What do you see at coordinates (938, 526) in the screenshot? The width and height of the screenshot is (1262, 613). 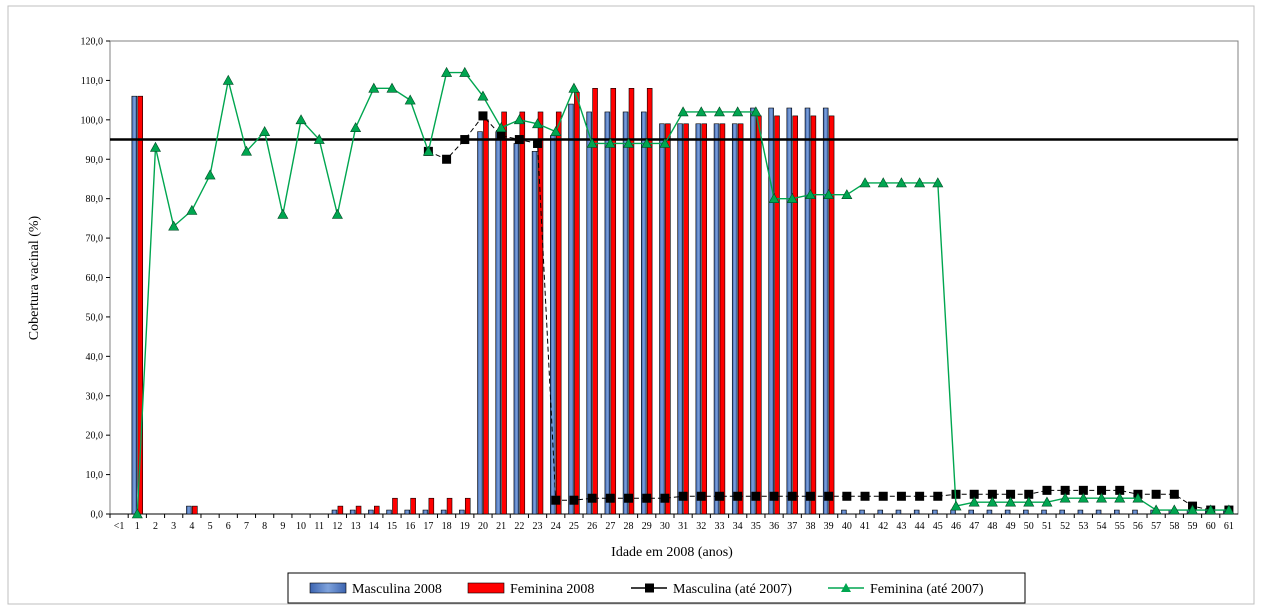 I see `x-tick-label: 45` at bounding box center [938, 526].